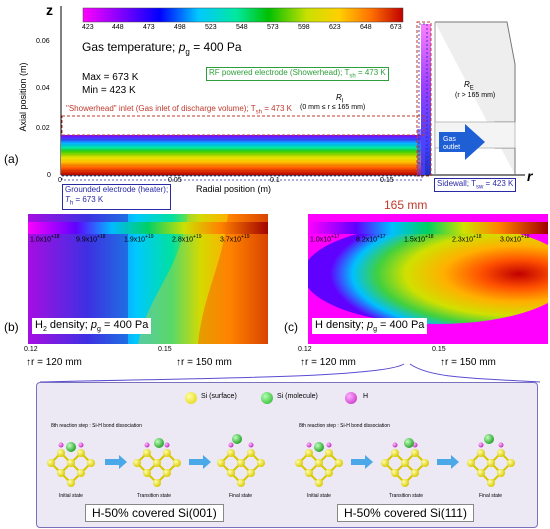 Image resolution: width=550 pixels, height=529 pixels. What do you see at coordinates (117, 197) in the screenshot?
I see `grounded-electrode-label: Grounded electrode (heater); Th = 673 K` at bounding box center [117, 197].